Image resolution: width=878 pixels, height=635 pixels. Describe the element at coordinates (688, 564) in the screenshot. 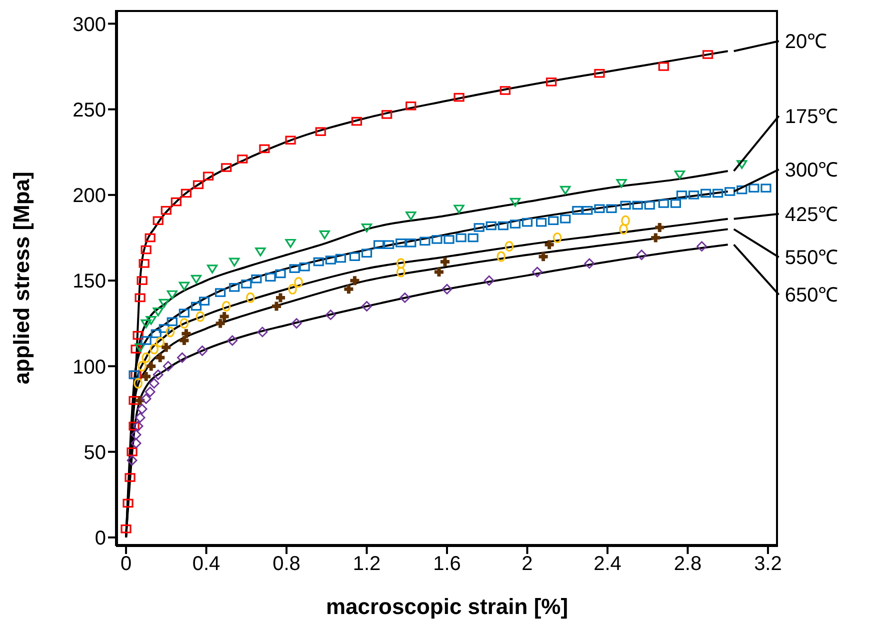

I see `x-tick-label: 2.8` at that location.